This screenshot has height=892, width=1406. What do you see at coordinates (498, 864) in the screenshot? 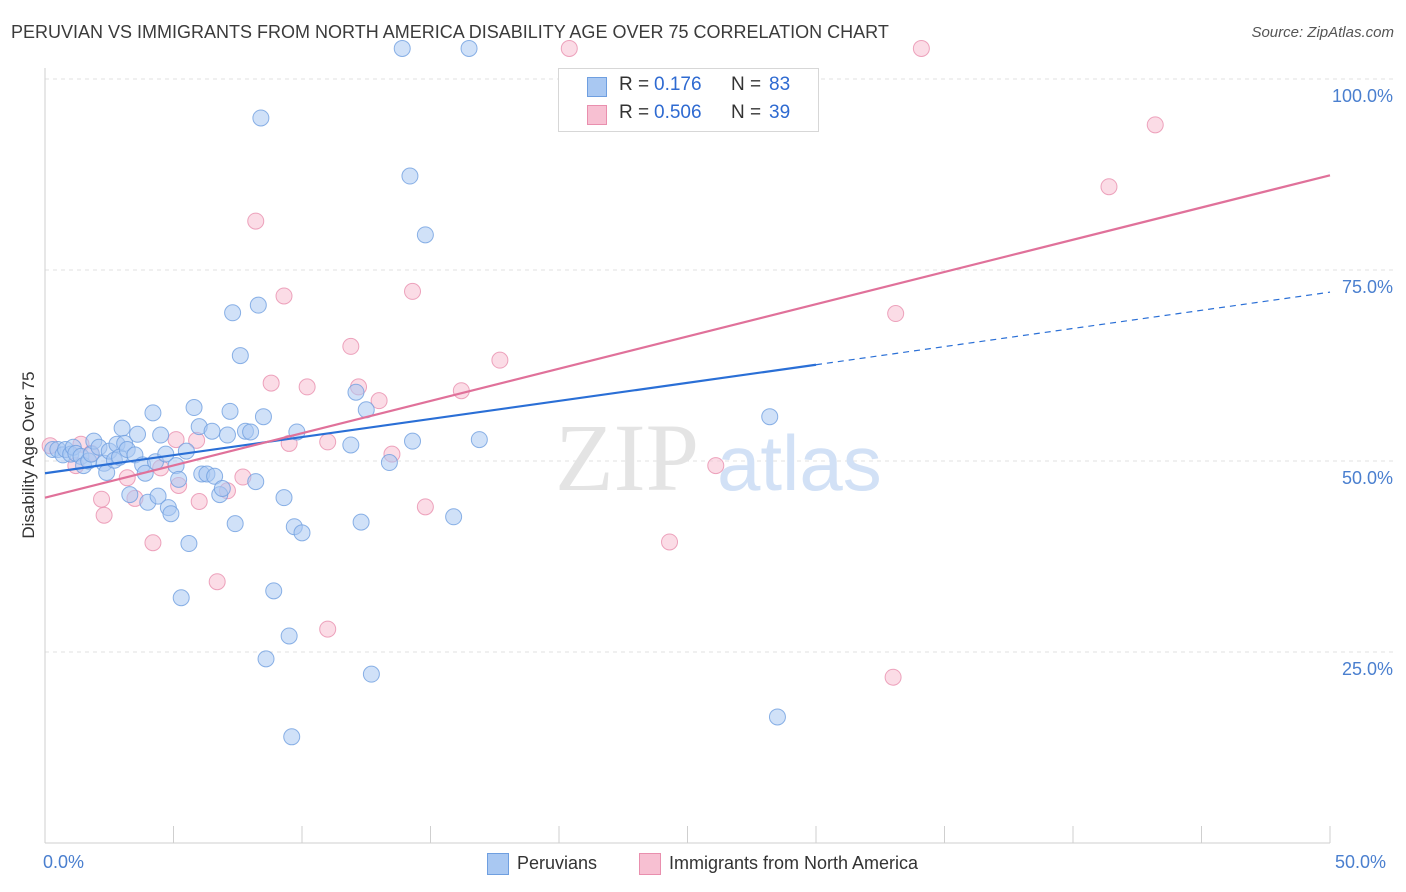
I see `legend-swatch-peruvians` at bounding box center [498, 864].